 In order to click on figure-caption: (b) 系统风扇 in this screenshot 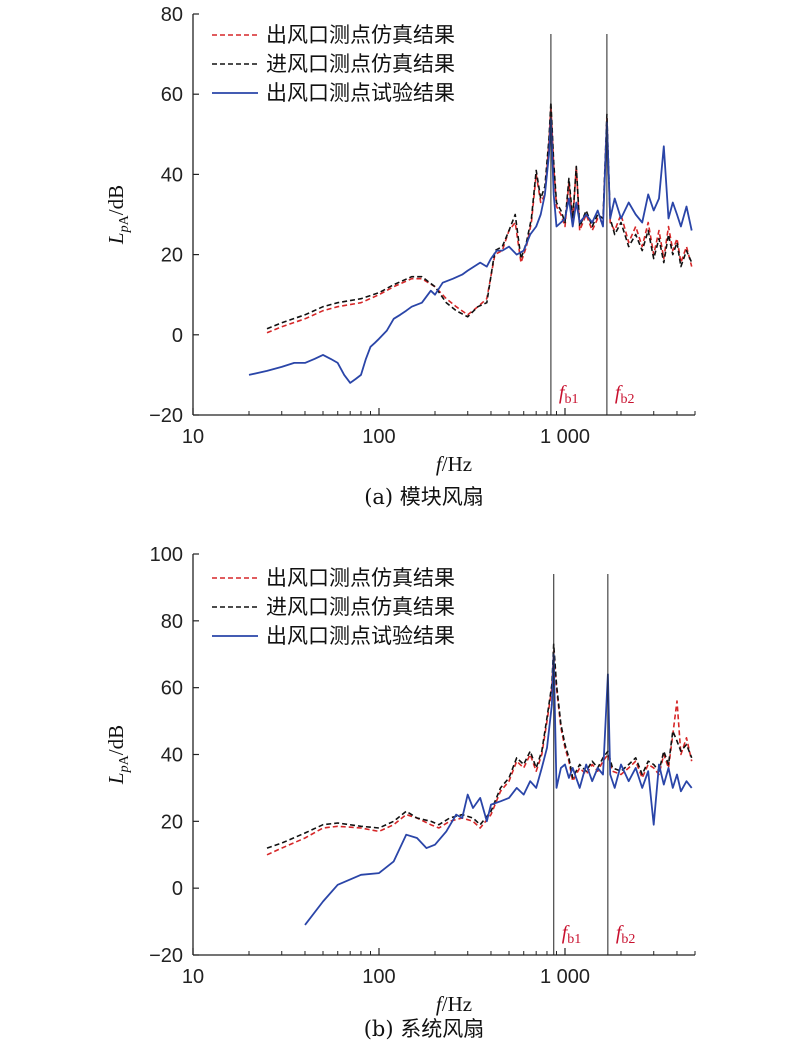, I will do `click(424, 1029)`.